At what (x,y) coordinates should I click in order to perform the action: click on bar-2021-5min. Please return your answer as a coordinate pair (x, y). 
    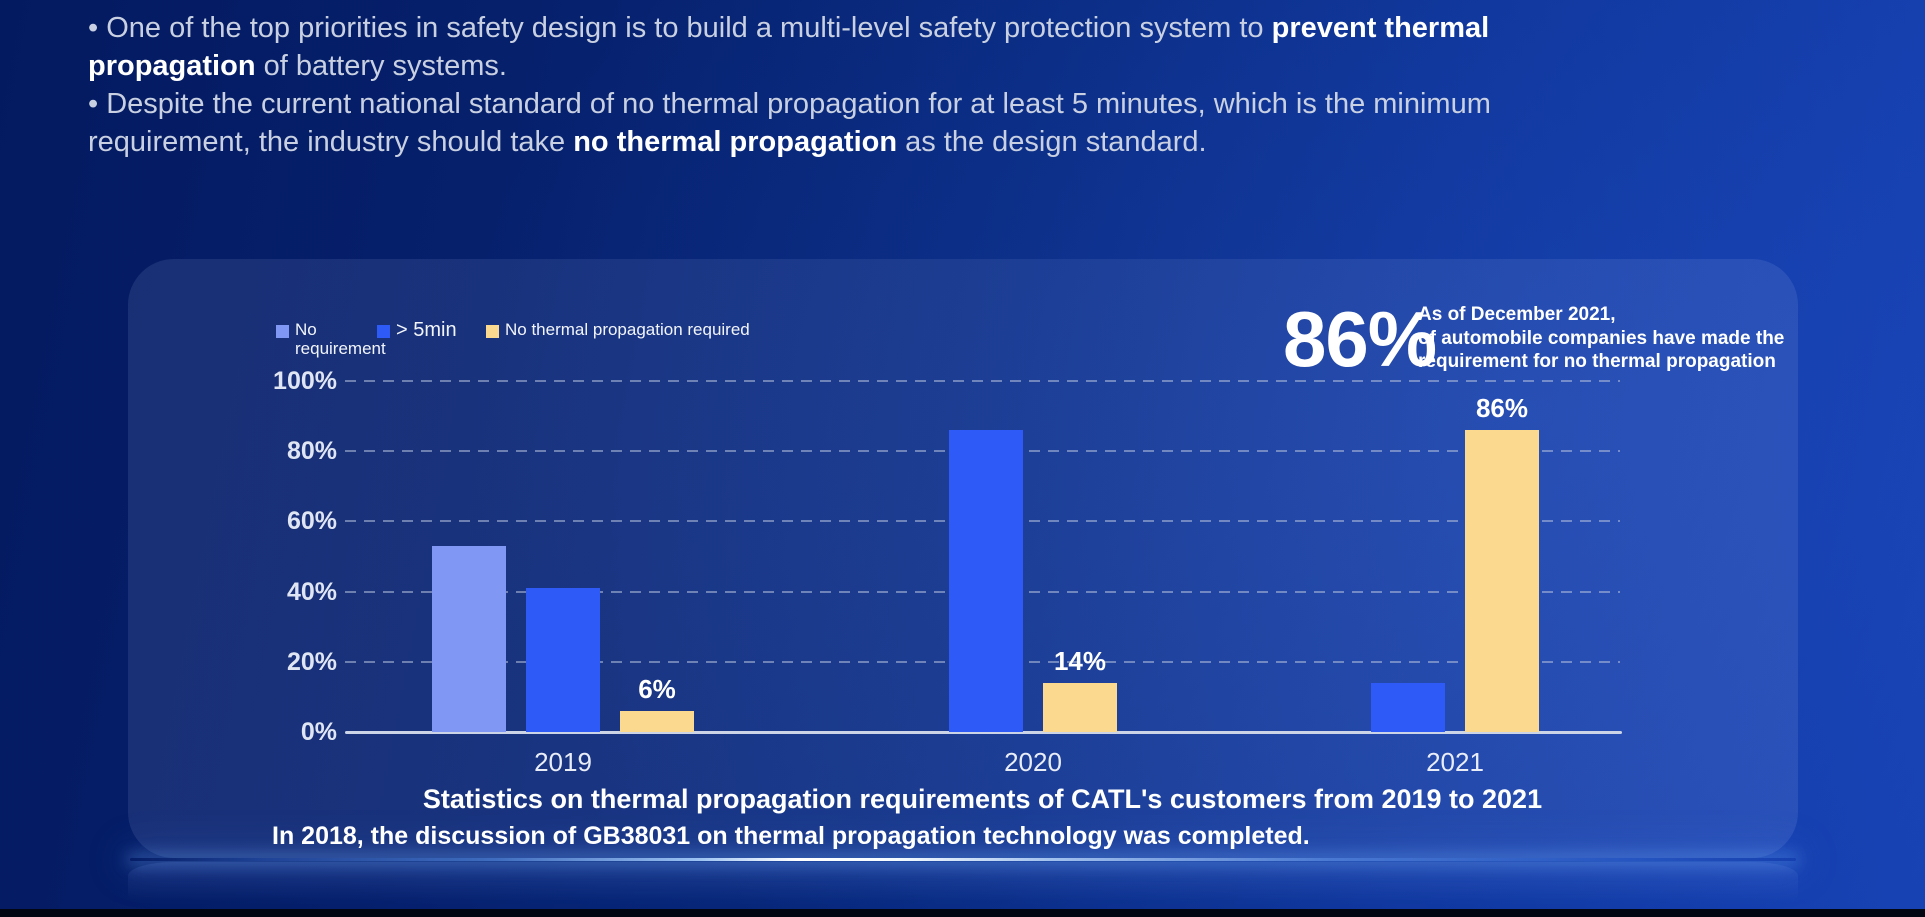
    Looking at the image, I should click on (1408, 707).